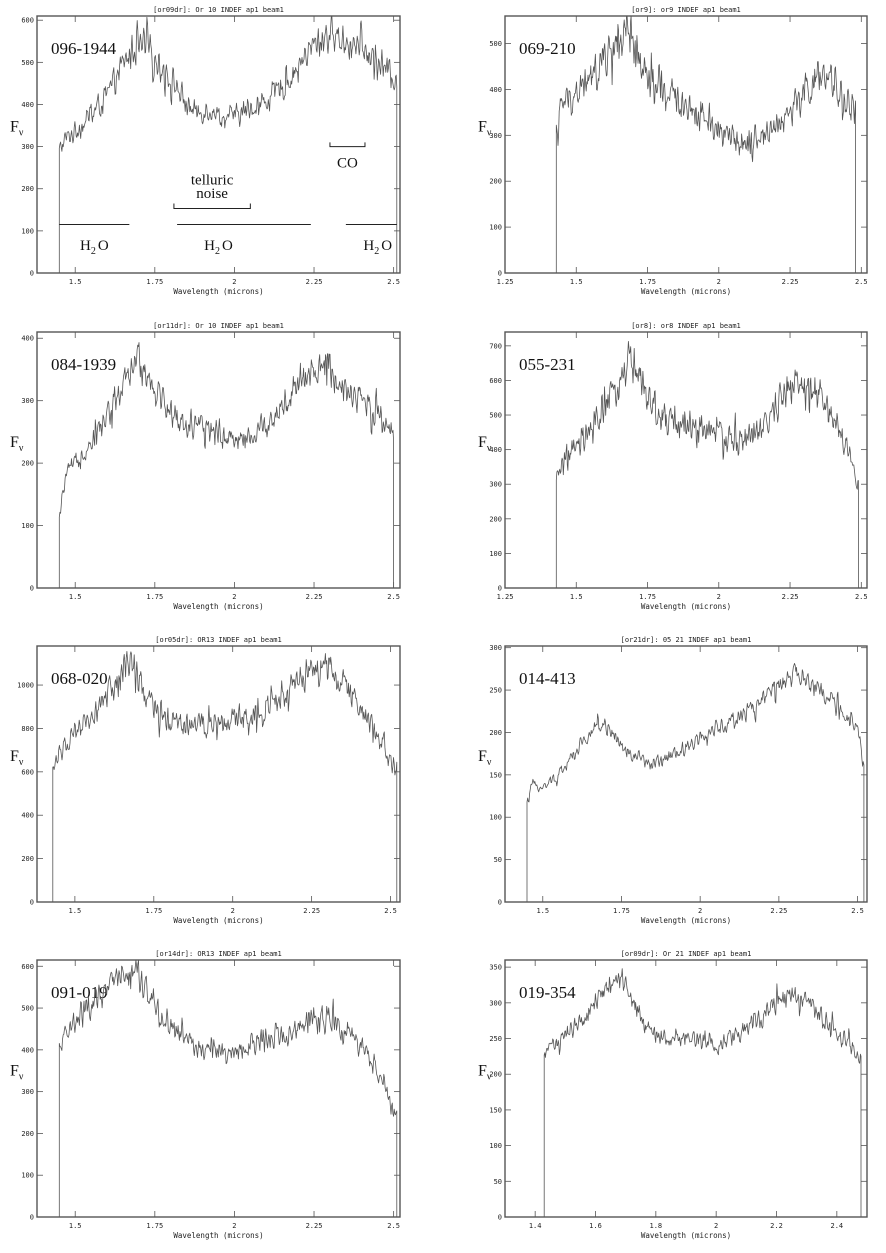 This screenshot has width=886, height=1253. What do you see at coordinates (495, 1039) in the screenshot?
I see `y-tick-label: 250` at bounding box center [495, 1039].